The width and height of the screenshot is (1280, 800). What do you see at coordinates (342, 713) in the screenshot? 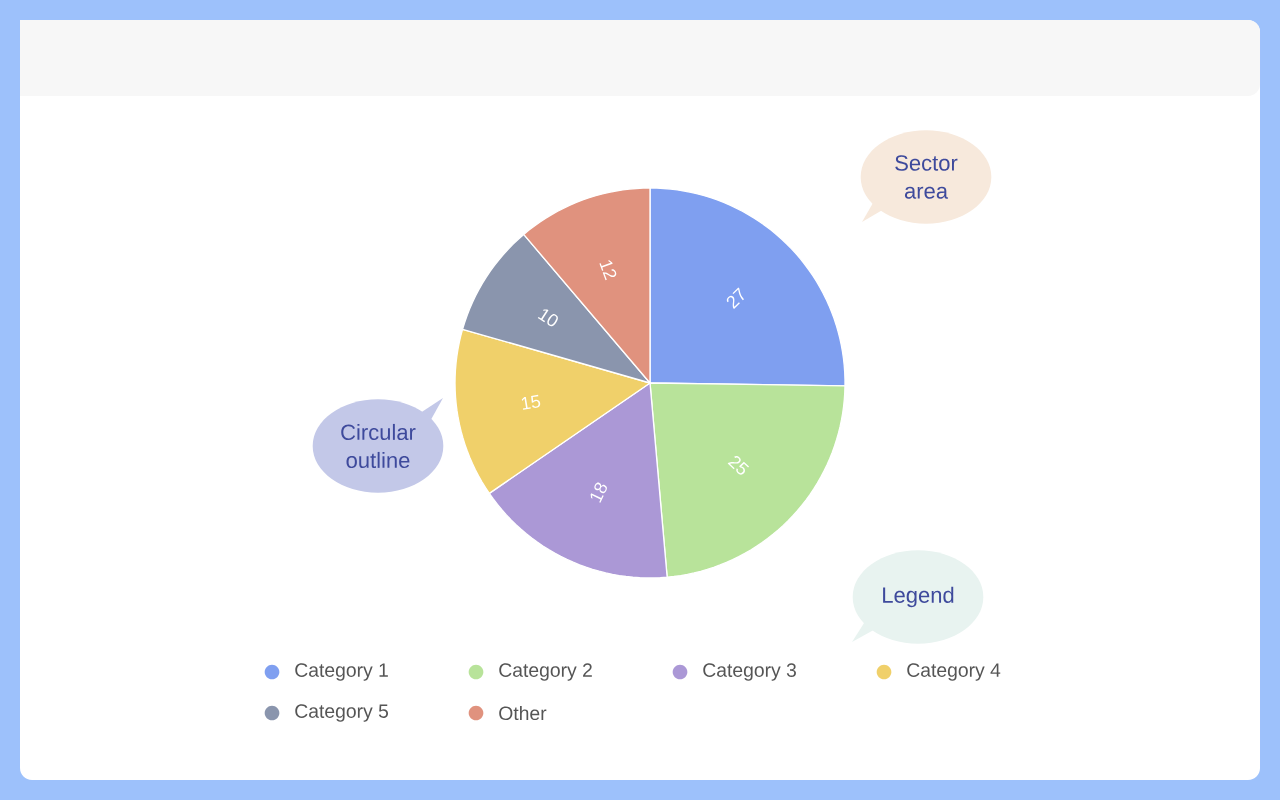
I see `legend-label: Category 5` at bounding box center [342, 713].